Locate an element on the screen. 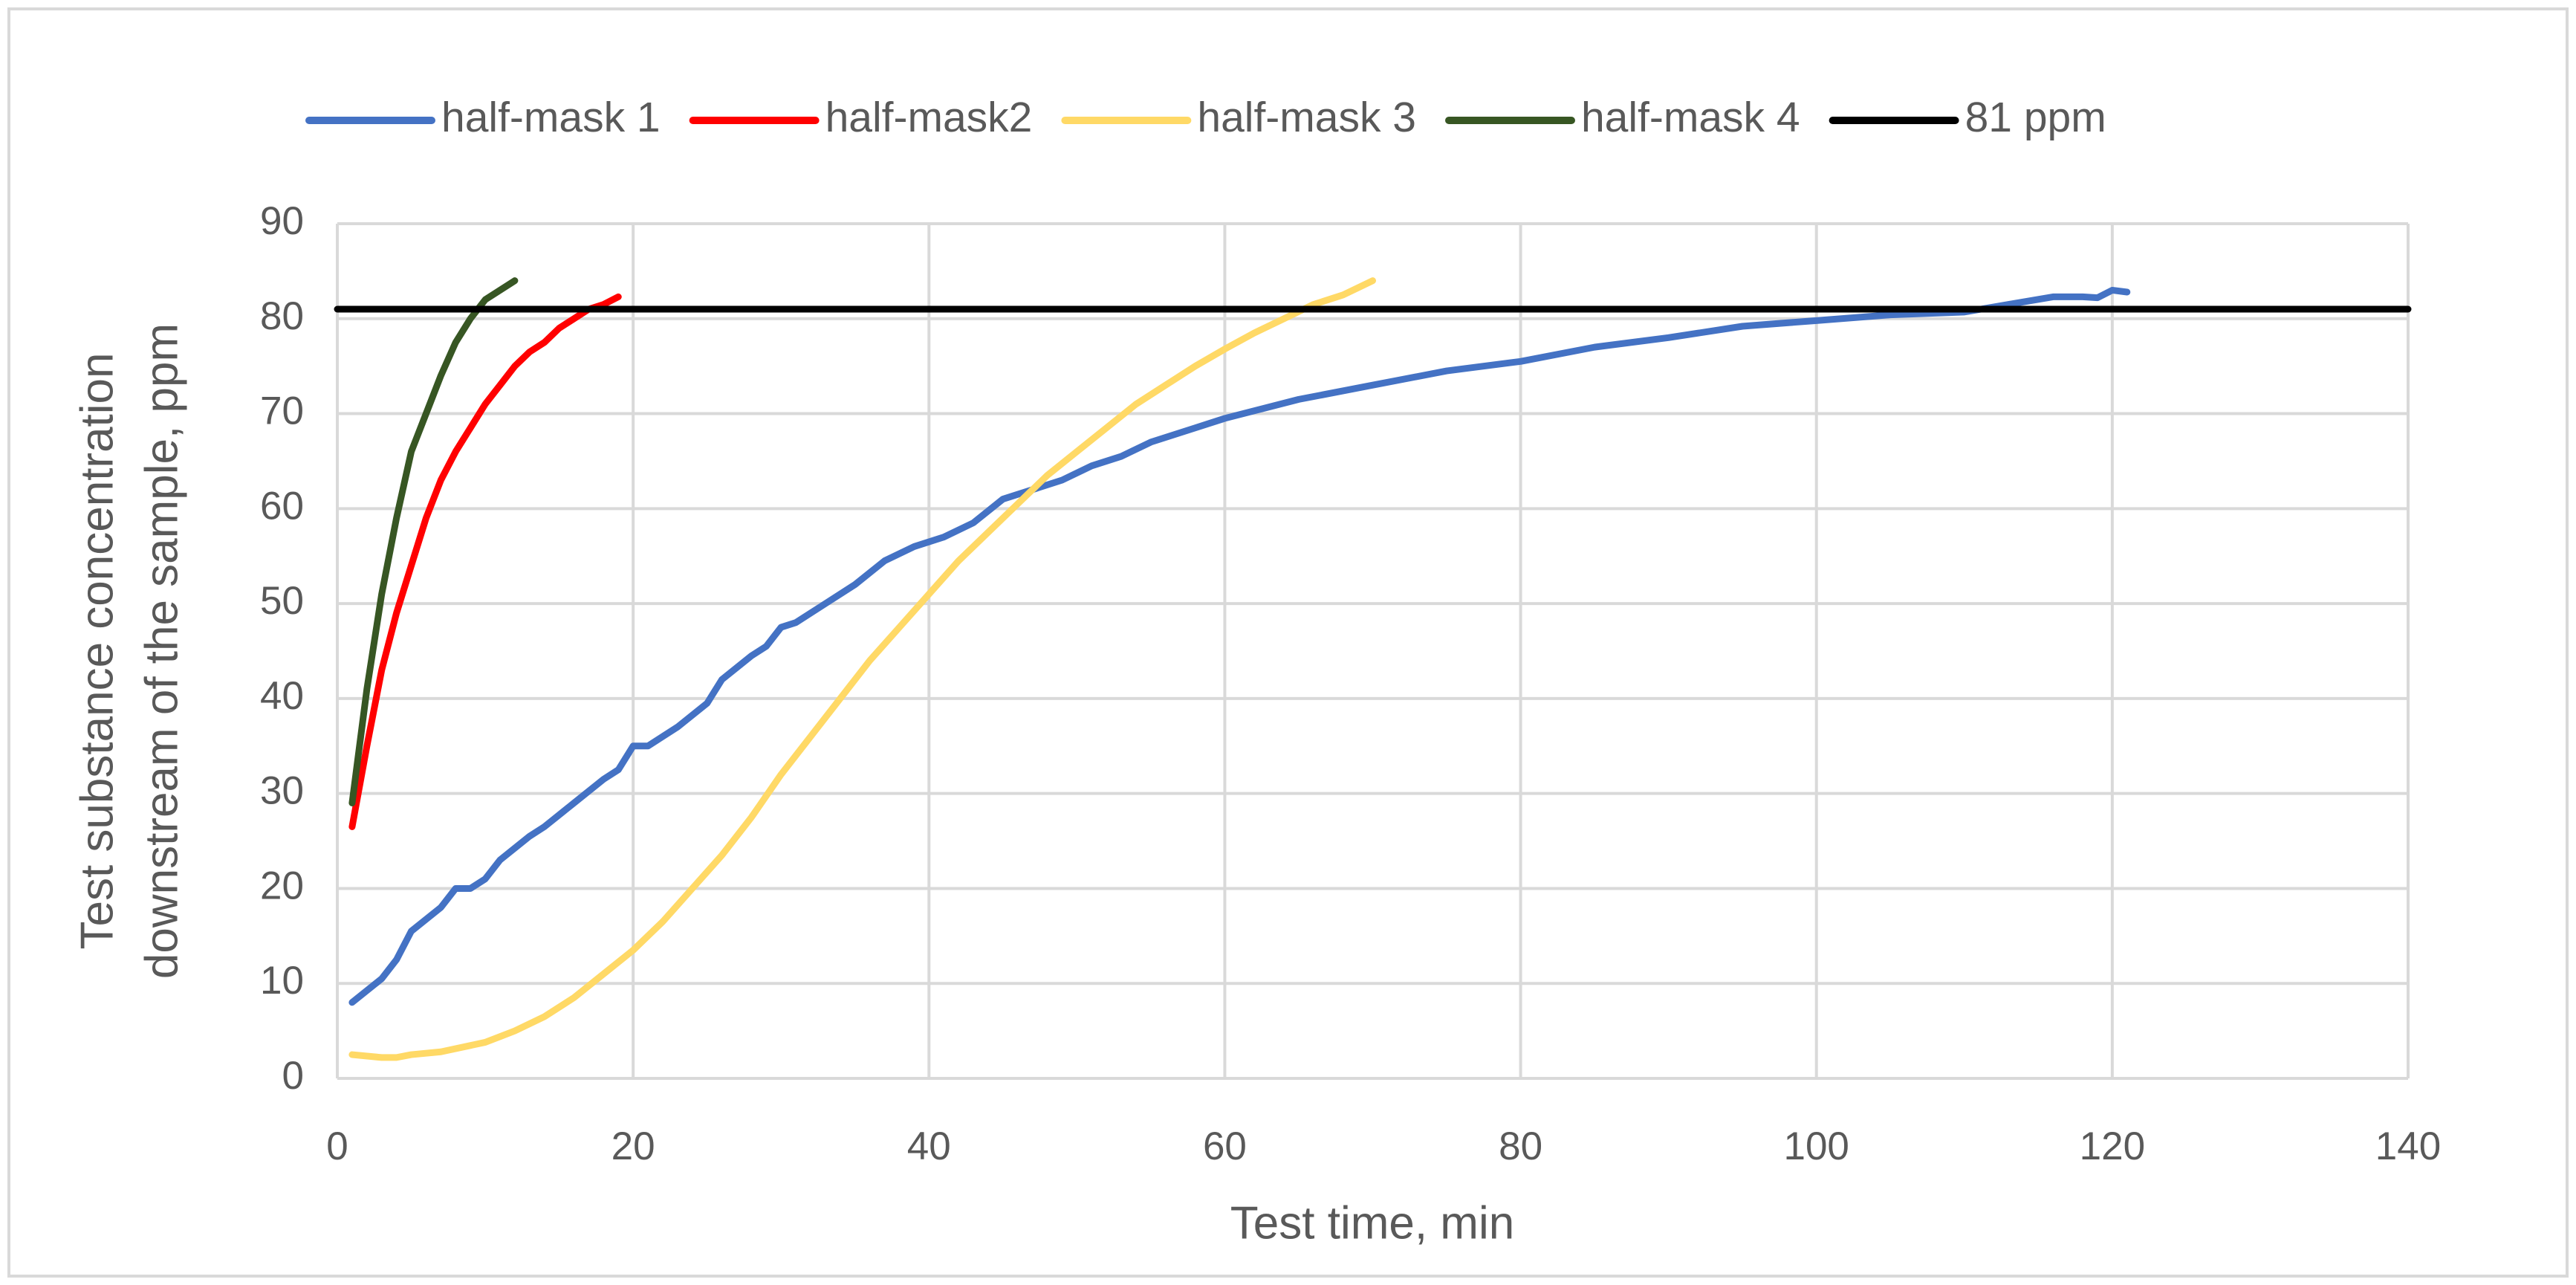  legend-label: 81 ppm is located at coordinates (2035, 117).